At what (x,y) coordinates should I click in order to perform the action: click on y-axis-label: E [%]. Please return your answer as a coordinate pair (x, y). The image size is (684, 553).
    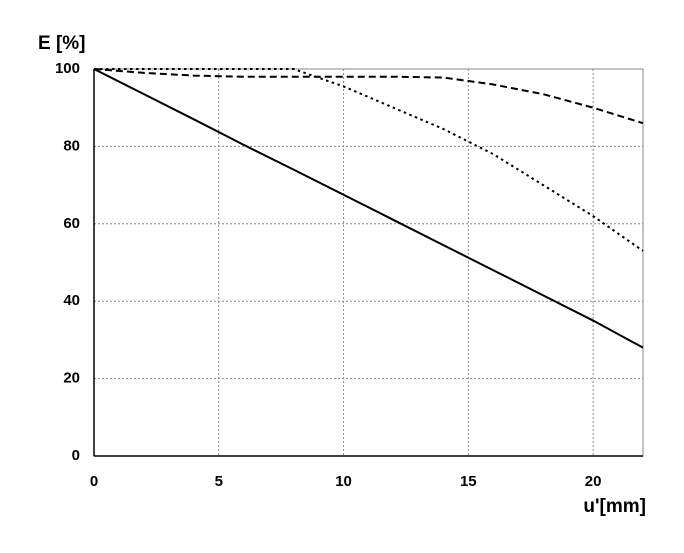
    Looking at the image, I should click on (62, 43).